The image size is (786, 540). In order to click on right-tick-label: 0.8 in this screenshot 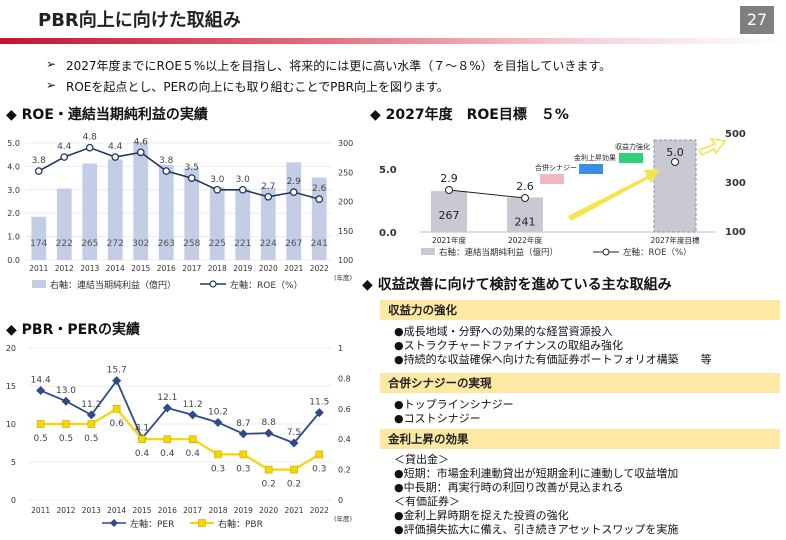, I will do `click(344, 378)`.